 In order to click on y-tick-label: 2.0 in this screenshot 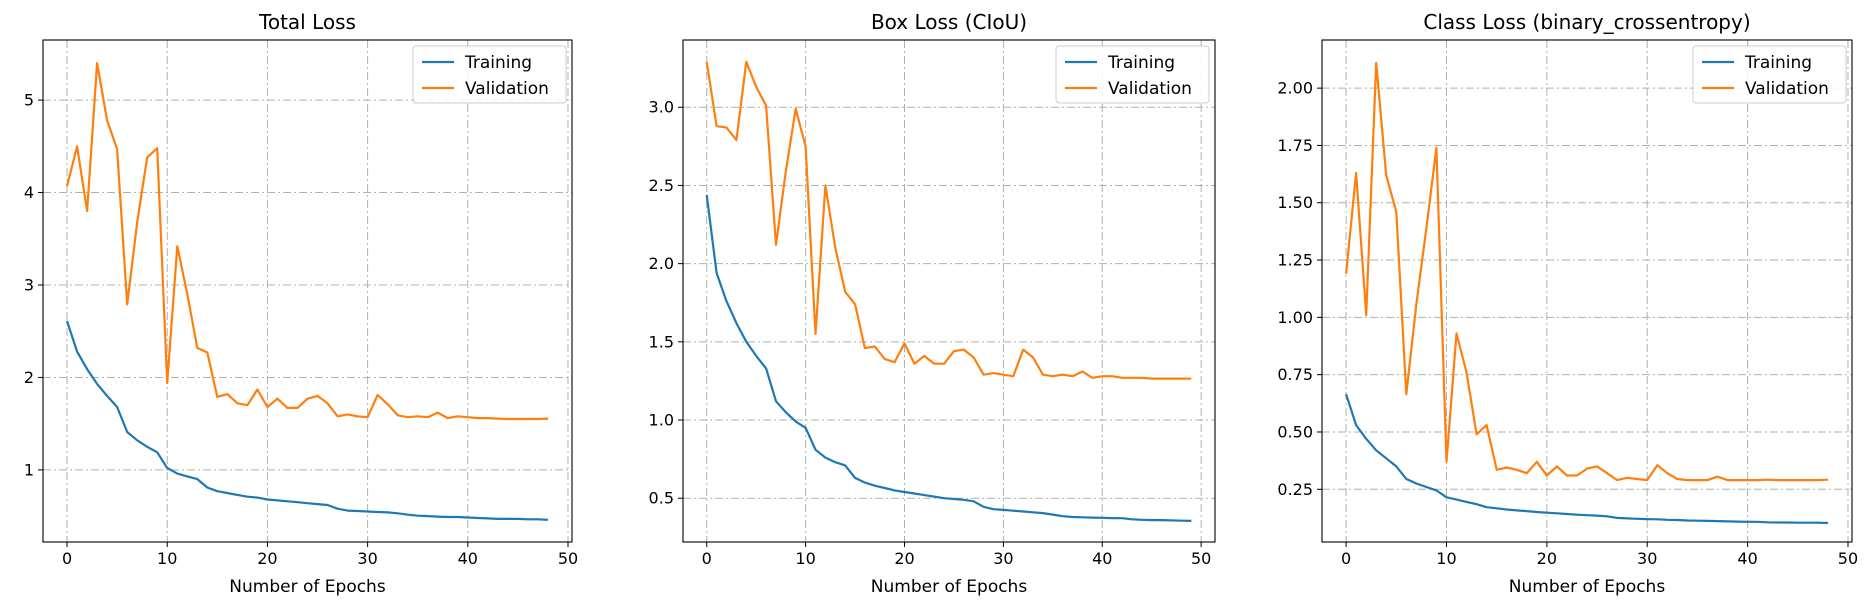, I will do `click(661, 263)`.